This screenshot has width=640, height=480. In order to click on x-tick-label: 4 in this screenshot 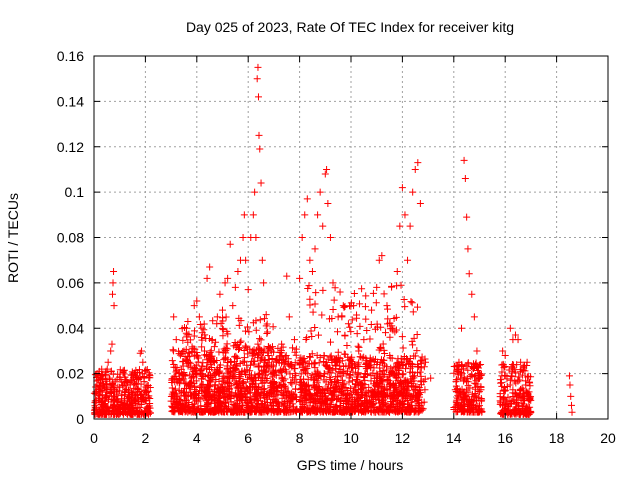, I will do `click(197, 438)`.